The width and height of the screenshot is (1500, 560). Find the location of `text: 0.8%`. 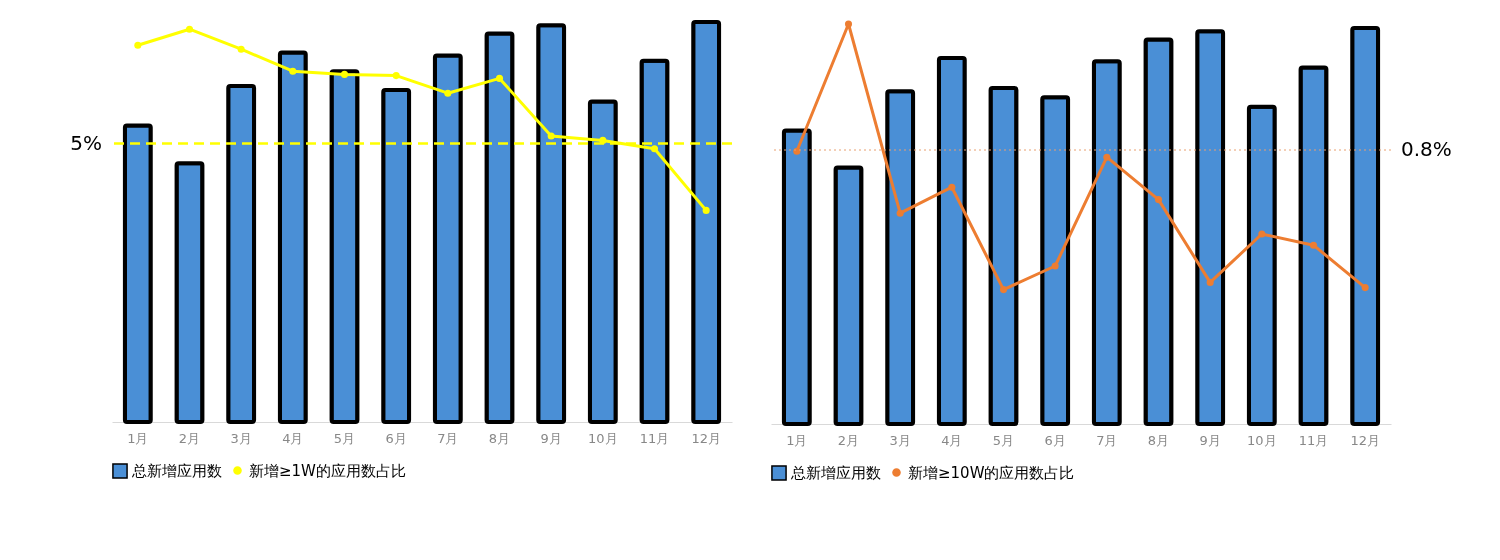

text: 0.8% is located at coordinates (1426, 149).